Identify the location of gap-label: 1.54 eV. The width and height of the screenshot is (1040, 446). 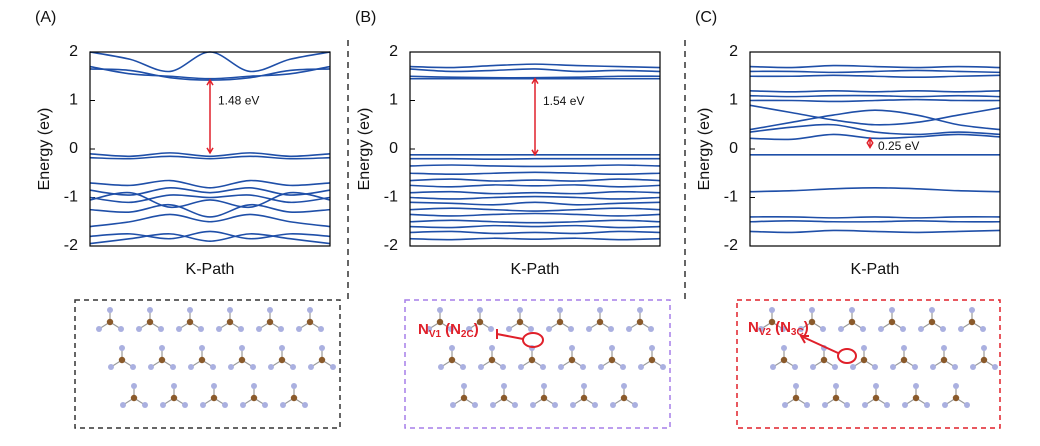
(563, 101).